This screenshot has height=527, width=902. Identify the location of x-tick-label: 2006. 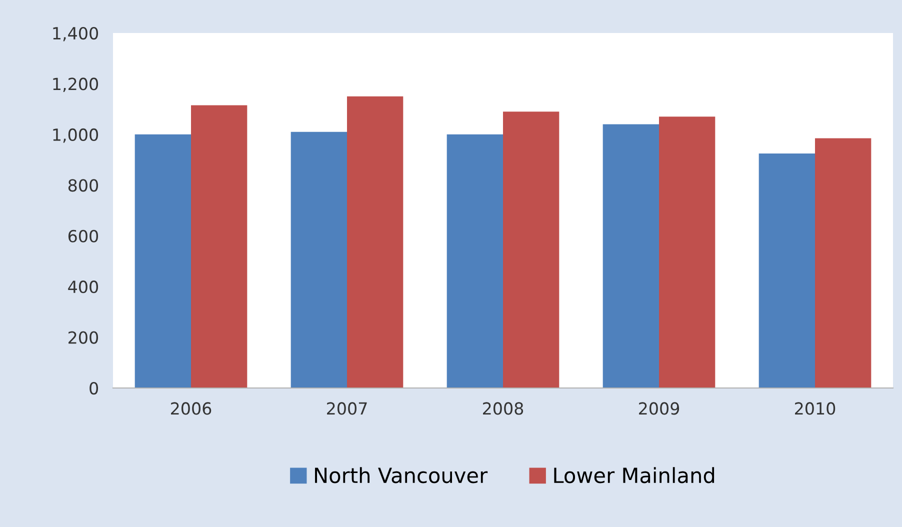
(191, 408).